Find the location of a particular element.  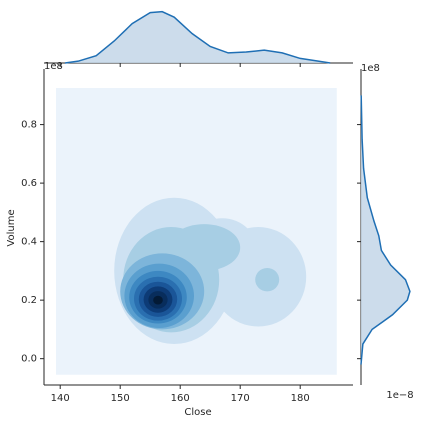

x-tick-label: 160 is located at coordinates (180, 398).